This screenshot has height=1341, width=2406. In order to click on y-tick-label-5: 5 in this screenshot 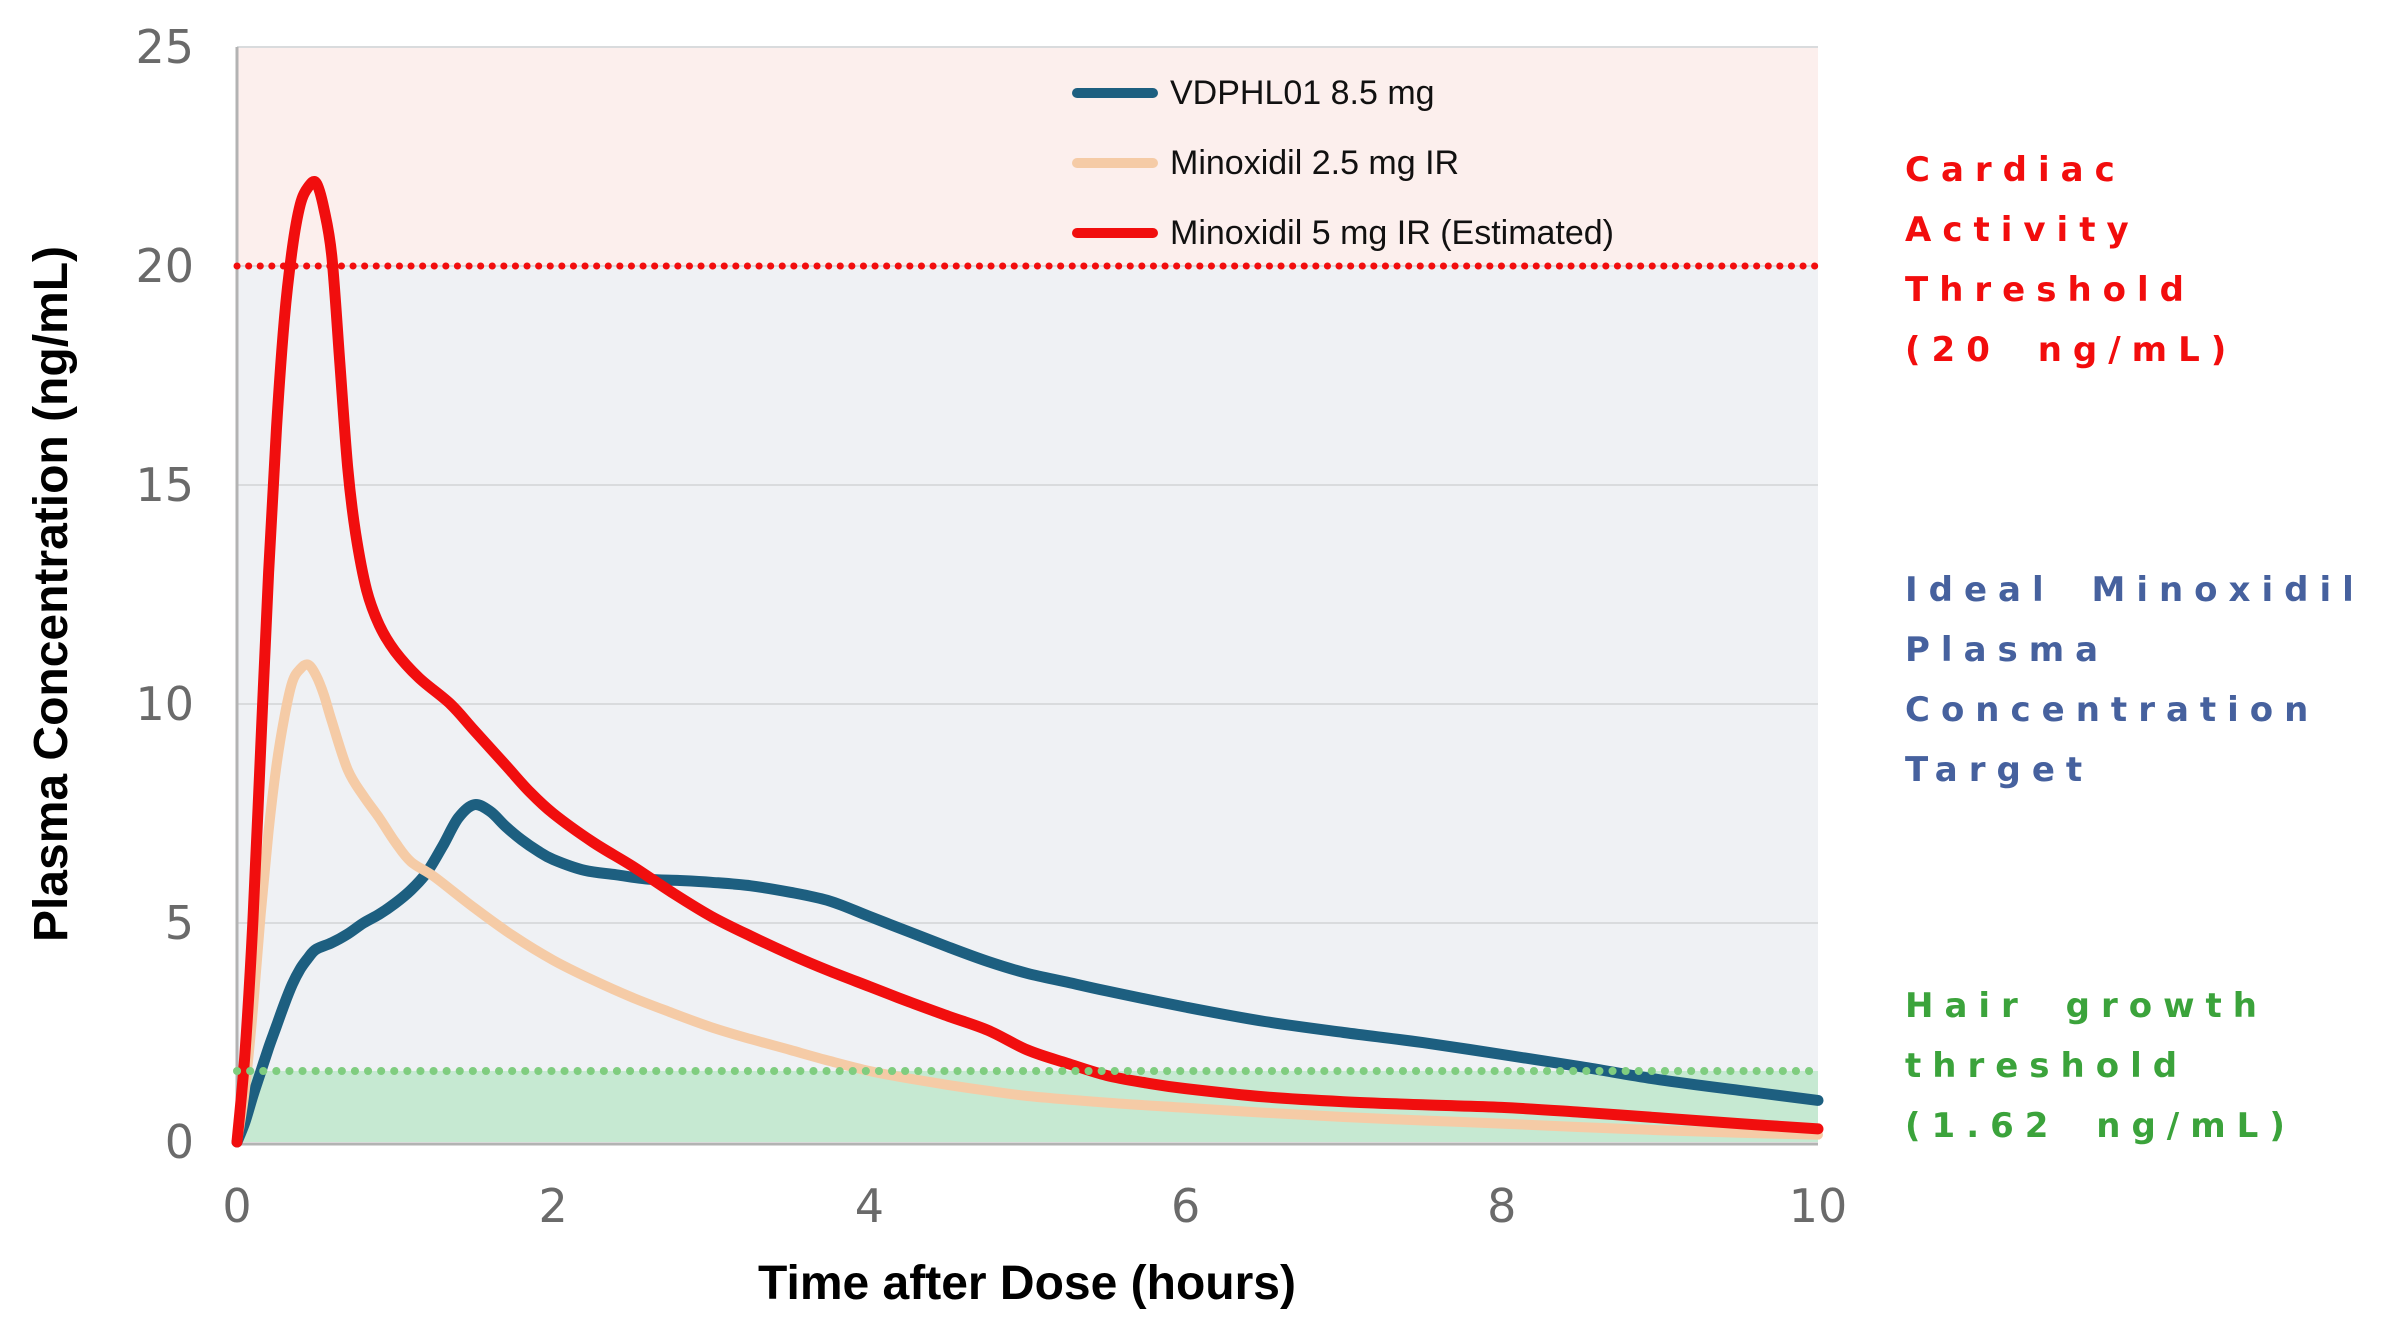, I will do `click(179, 923)`.